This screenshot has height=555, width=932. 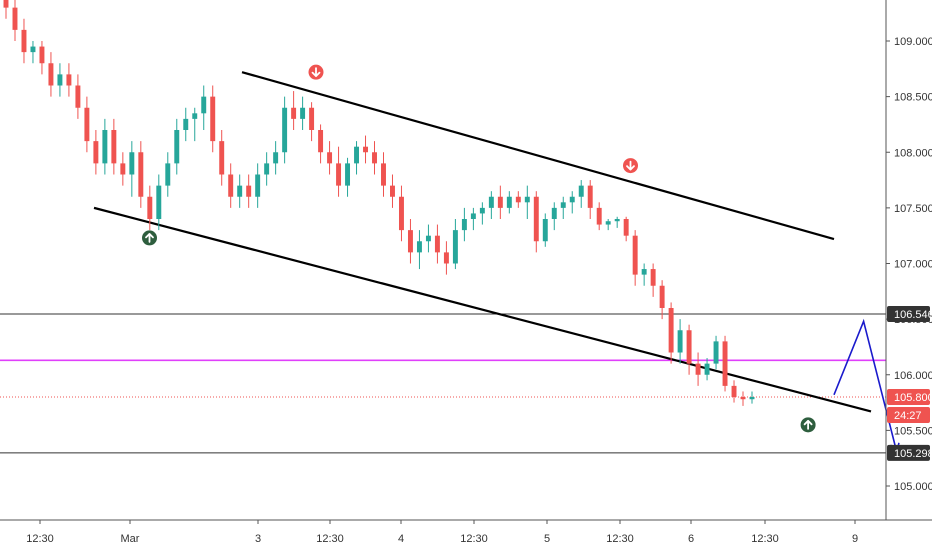 I want to click on level-low-label-text: 105.298, so click(x=913, y=454).